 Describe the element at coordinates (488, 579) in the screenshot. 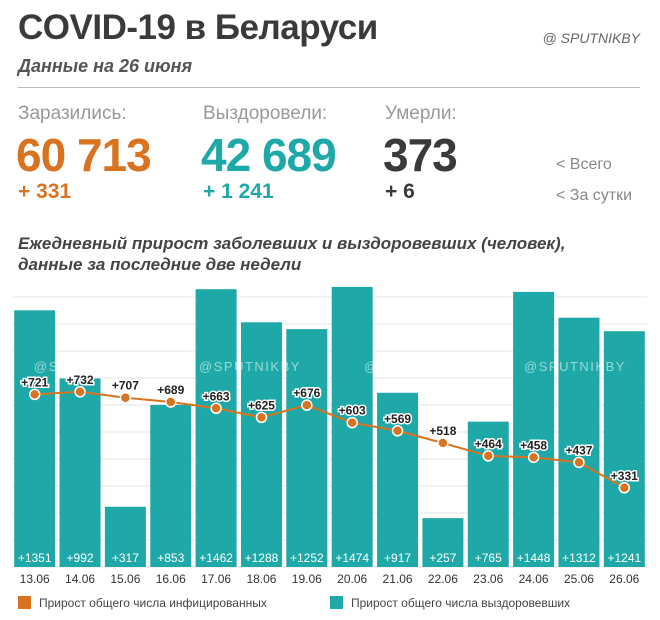

I see `x-tick-label: 23.06` at that location.